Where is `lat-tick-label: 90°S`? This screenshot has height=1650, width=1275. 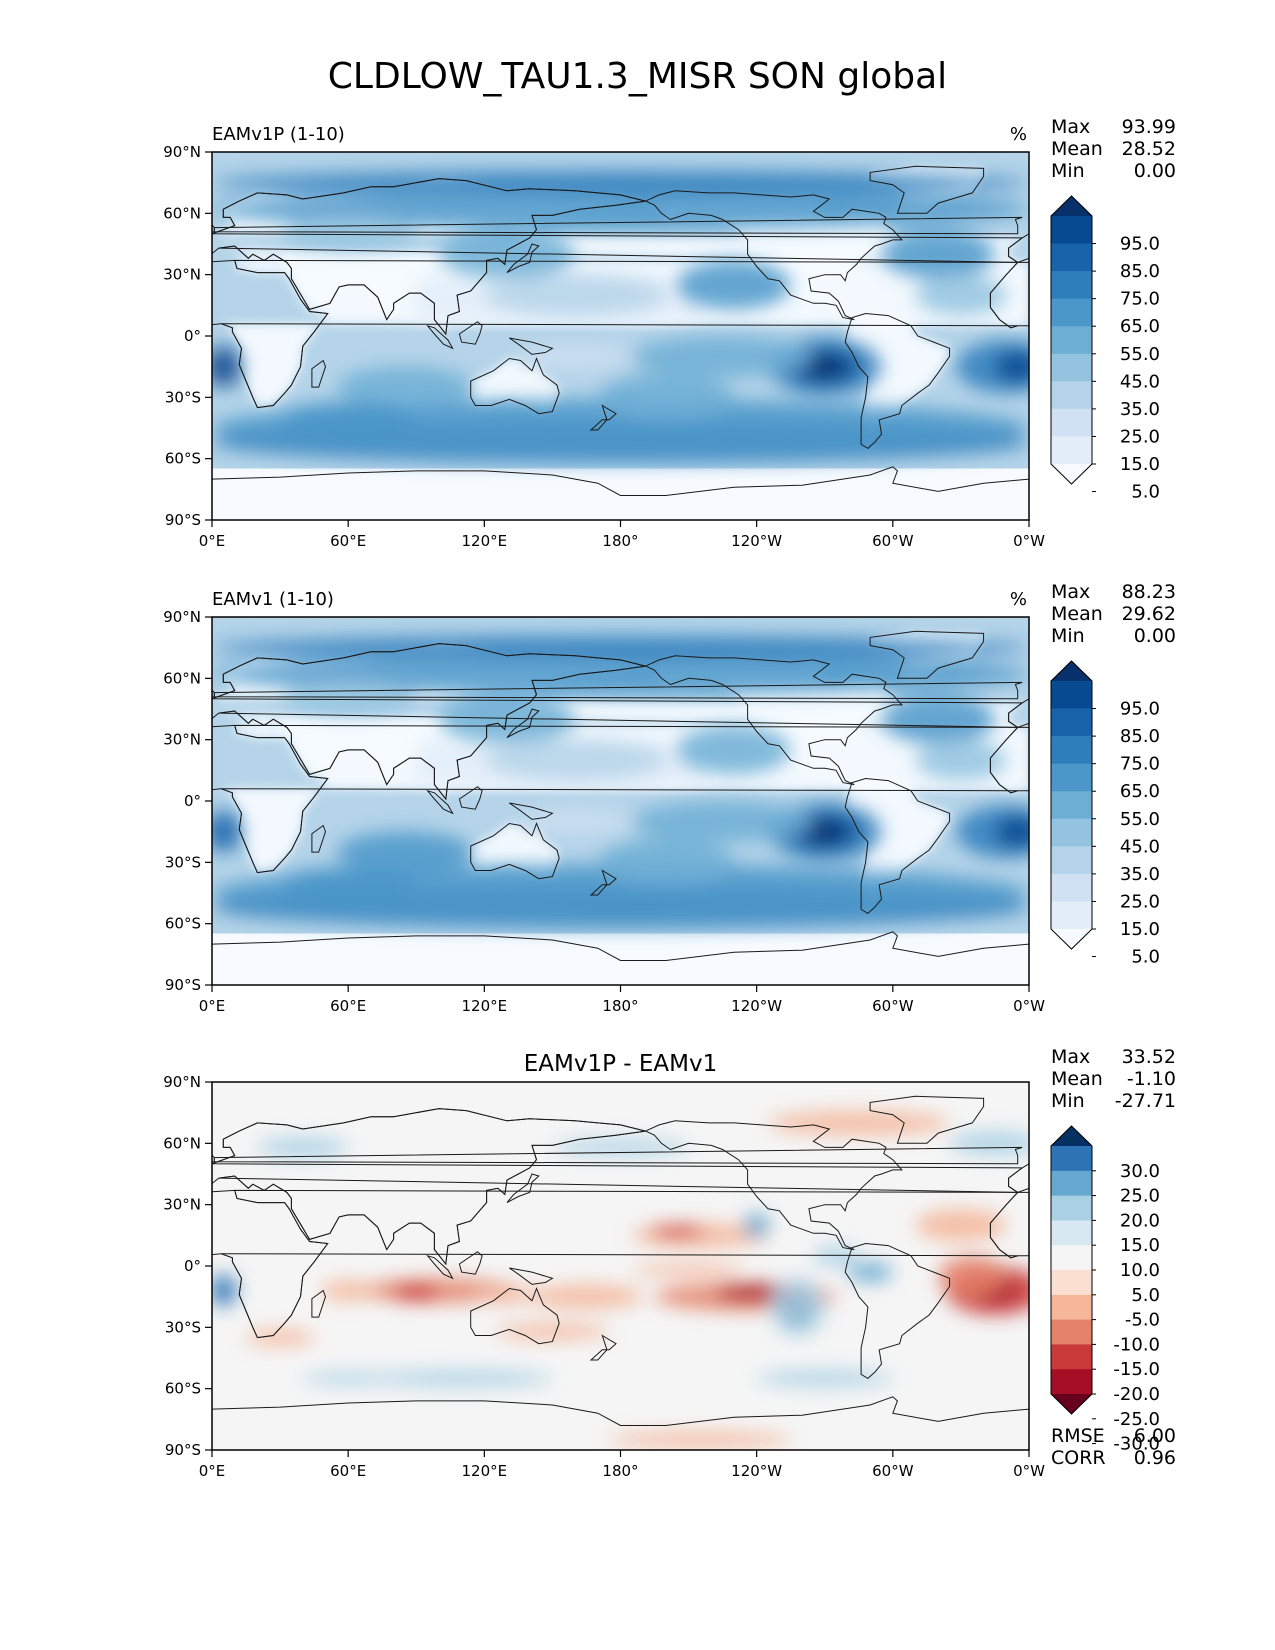
lat-tick-label: 90°S is located at coordinates (183, 520).